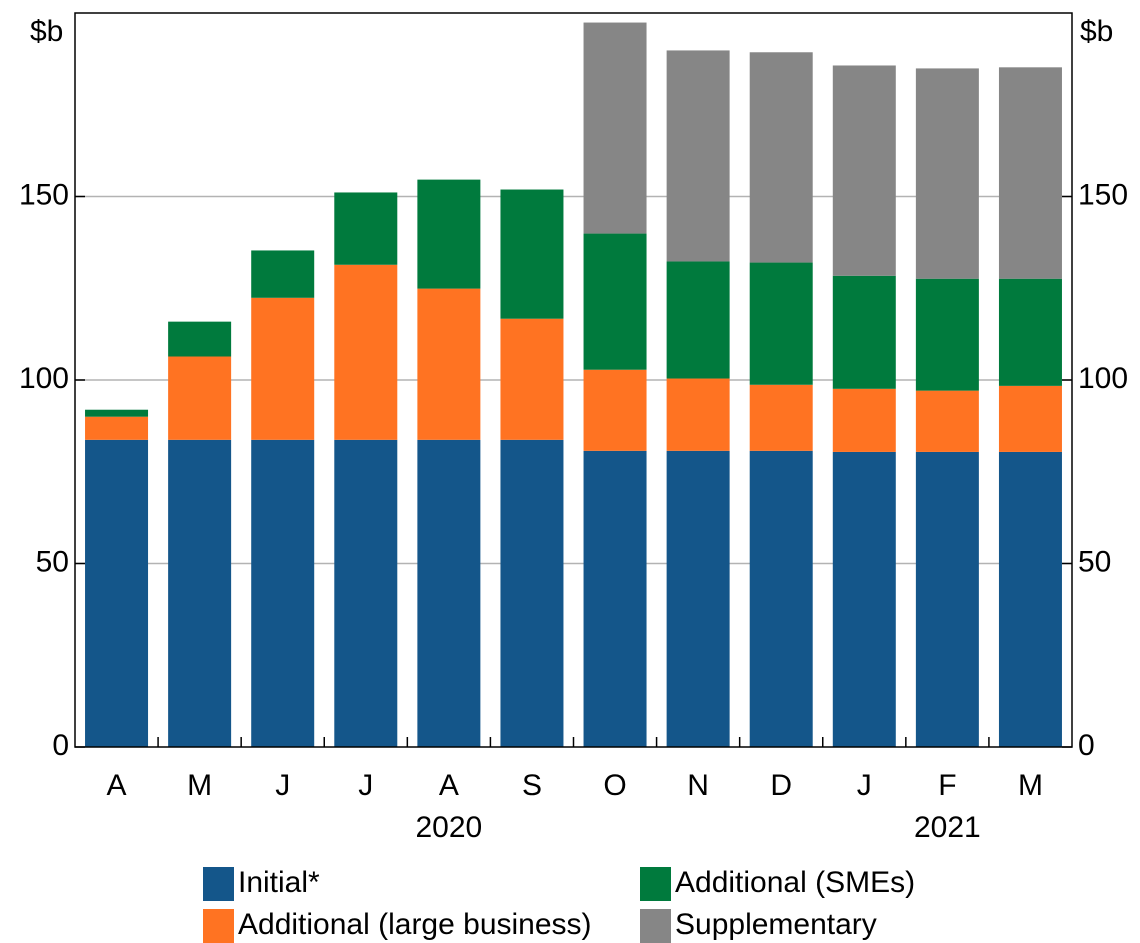  What do you see at coordinates (415, 924) in the screenshot?
I see `legend-label: Additional (large business)` at bounding box center [415, 924].